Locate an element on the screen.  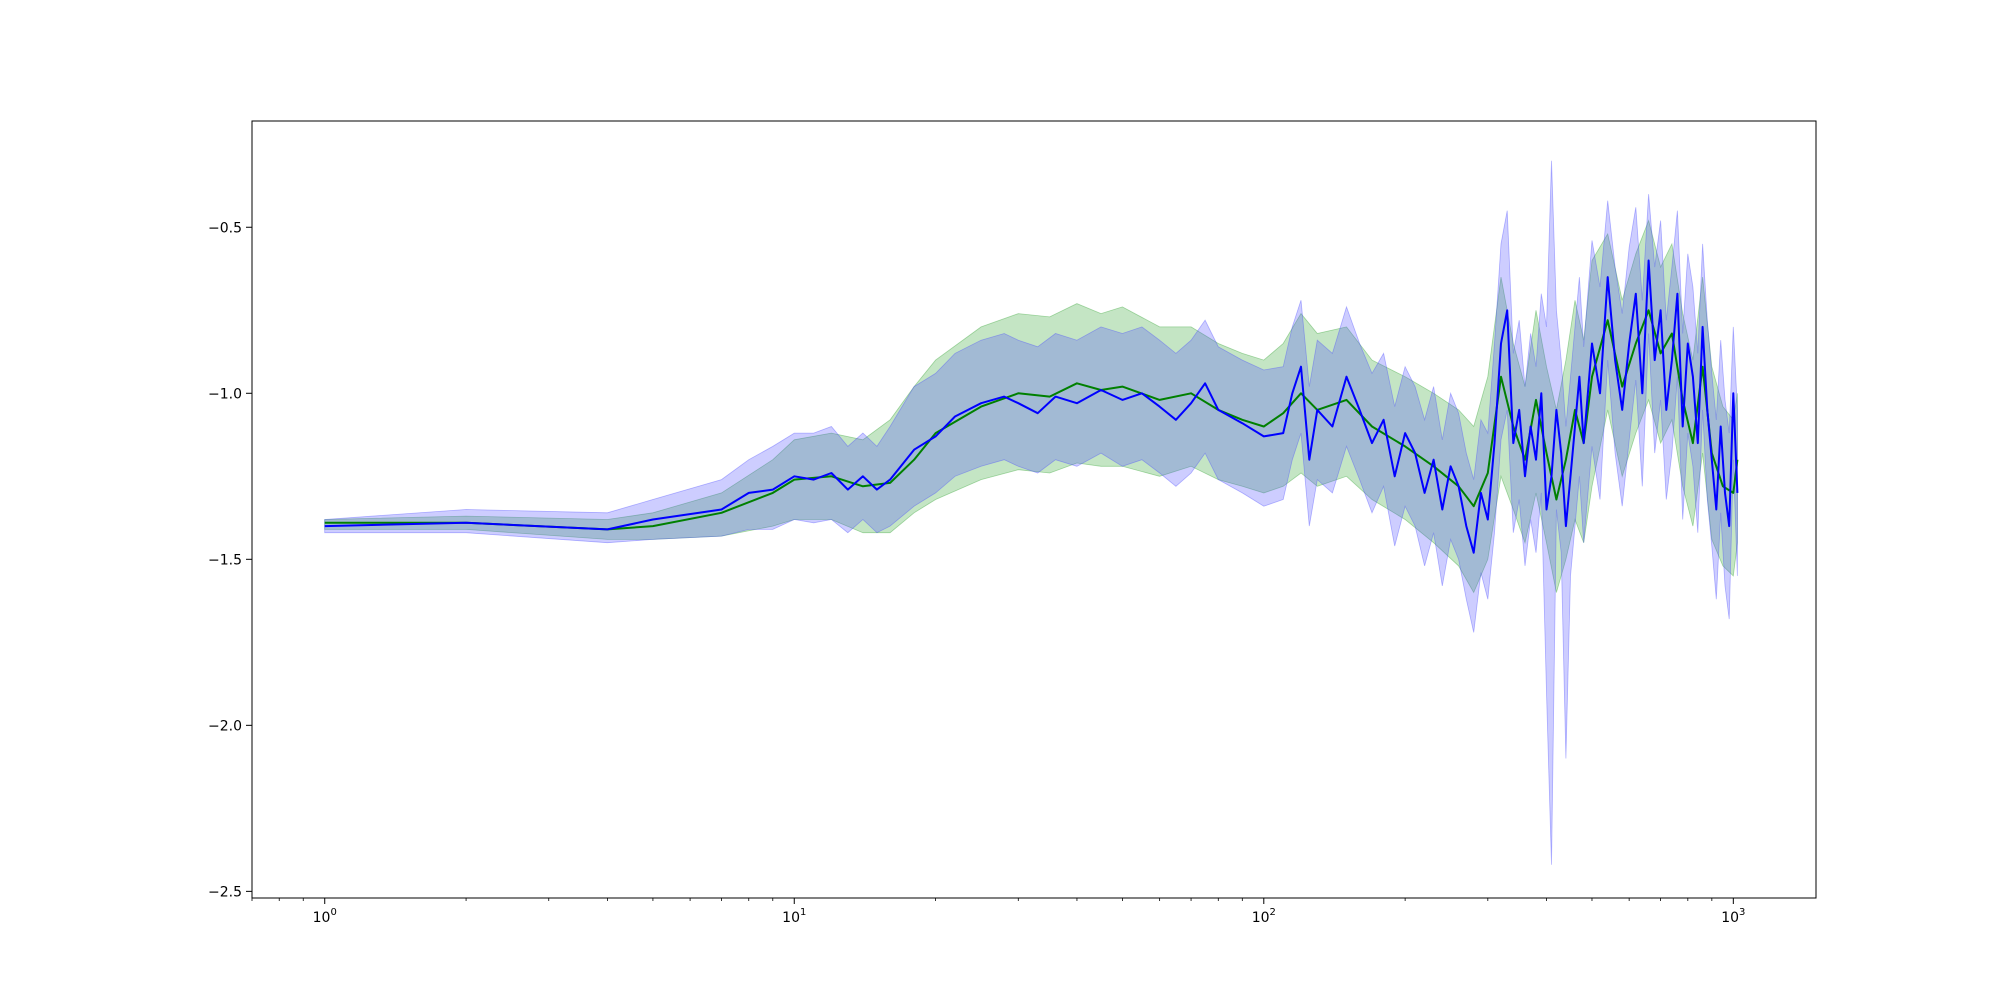
y-axis: −0.5 −1.0 −1.5 −2.0 −2.5 is located at coordinates (230, 560).